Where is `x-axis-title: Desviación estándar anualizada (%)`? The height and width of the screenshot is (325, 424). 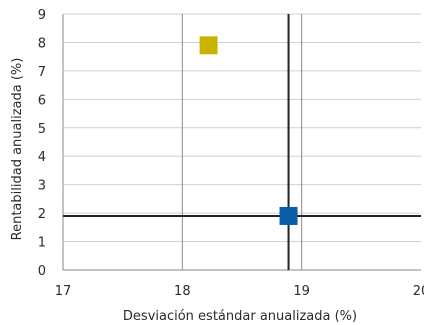 x-axis-title: Desviación estándar anualizada (%) is located at coordinates (240, 316).